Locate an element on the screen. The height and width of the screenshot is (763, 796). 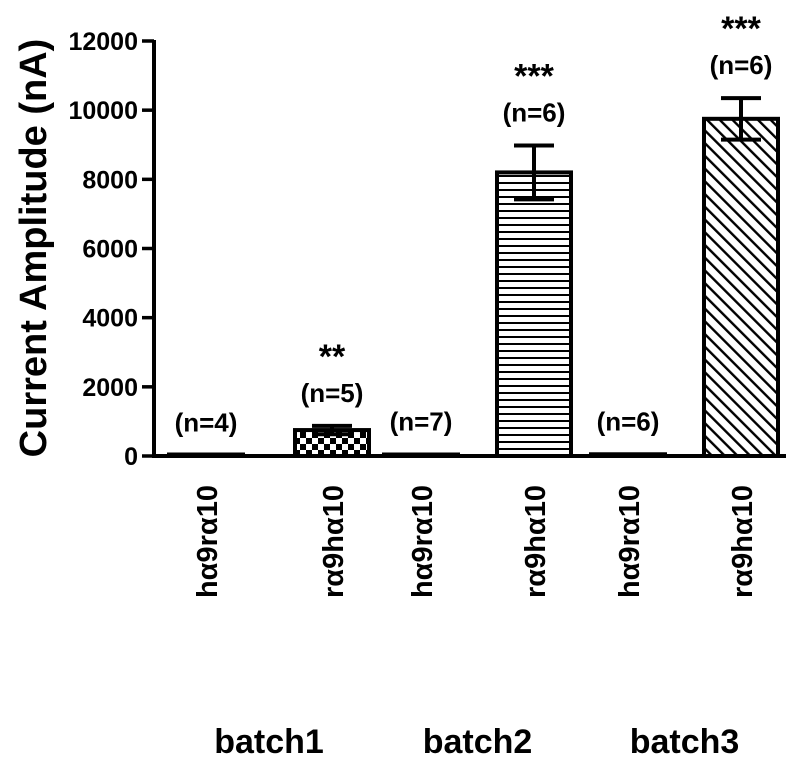
y-tick-label: 2000 is located at coordinates (110, 388).